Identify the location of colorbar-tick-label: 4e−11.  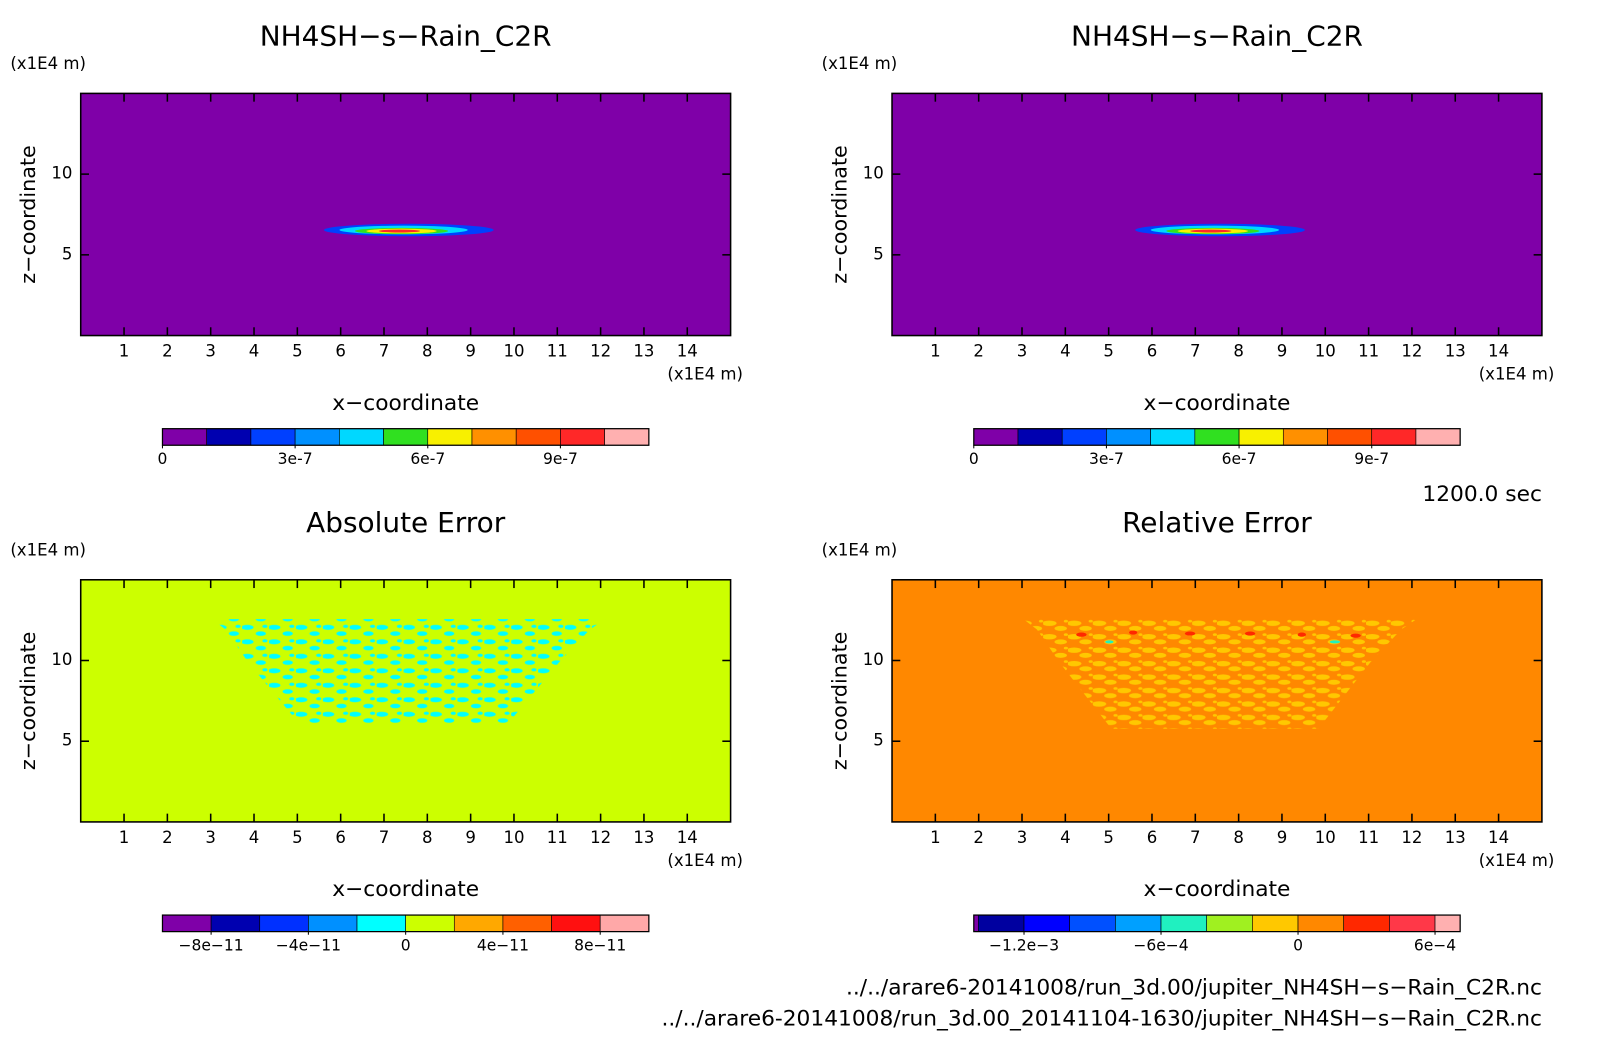
(503, 946).